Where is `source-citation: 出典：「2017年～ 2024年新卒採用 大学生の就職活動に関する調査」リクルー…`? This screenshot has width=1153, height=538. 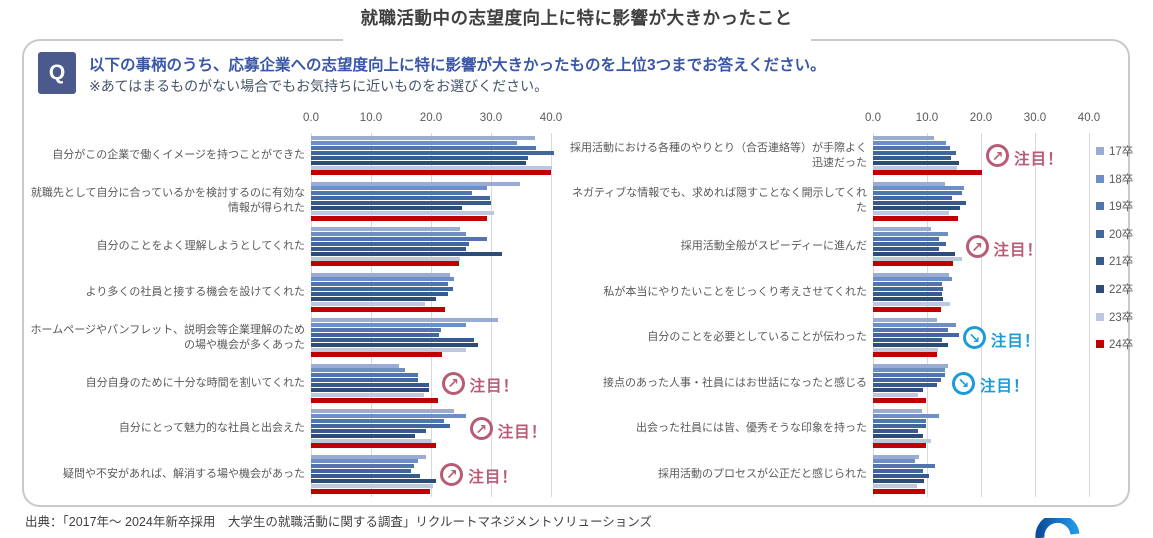 source-citation: 出典：「2017年～ 2024年新卒採用 大学生の就職活動に関する調査」リクルー… is located at coordinates (338, 522).